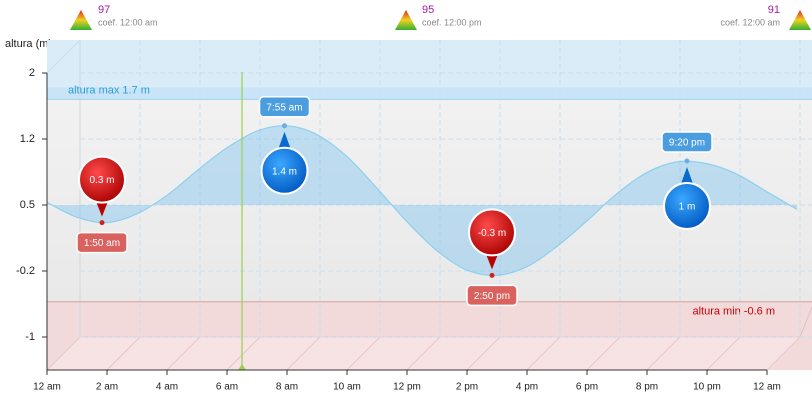 The image size is (812, 406). I want to click on pin-value: 1.4 m, so click(284, 171).